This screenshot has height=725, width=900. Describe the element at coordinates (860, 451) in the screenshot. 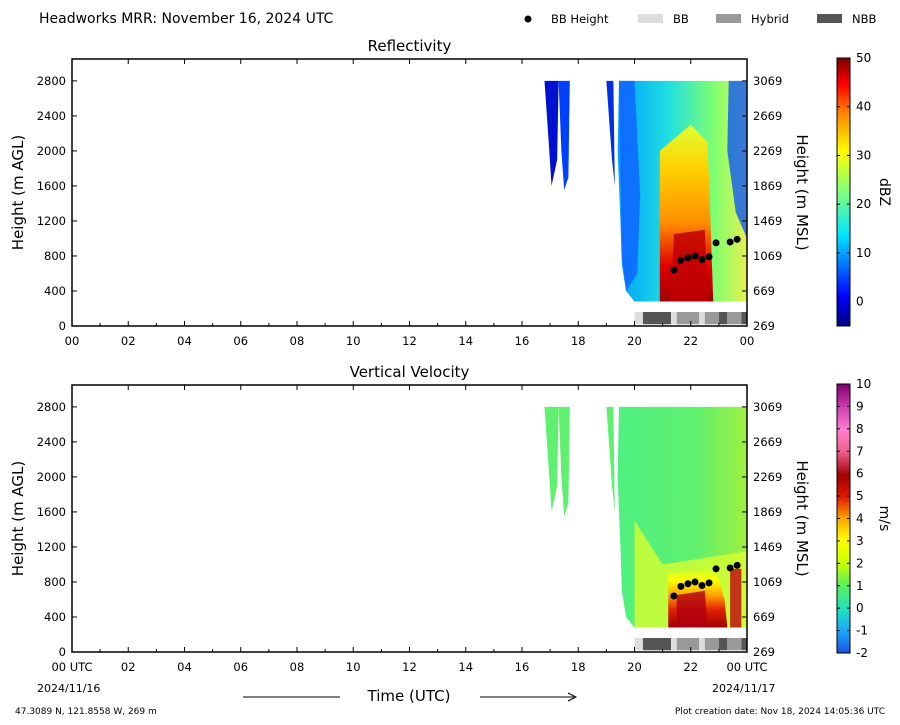

I see `colorbar-tick-label: 7` at that location.